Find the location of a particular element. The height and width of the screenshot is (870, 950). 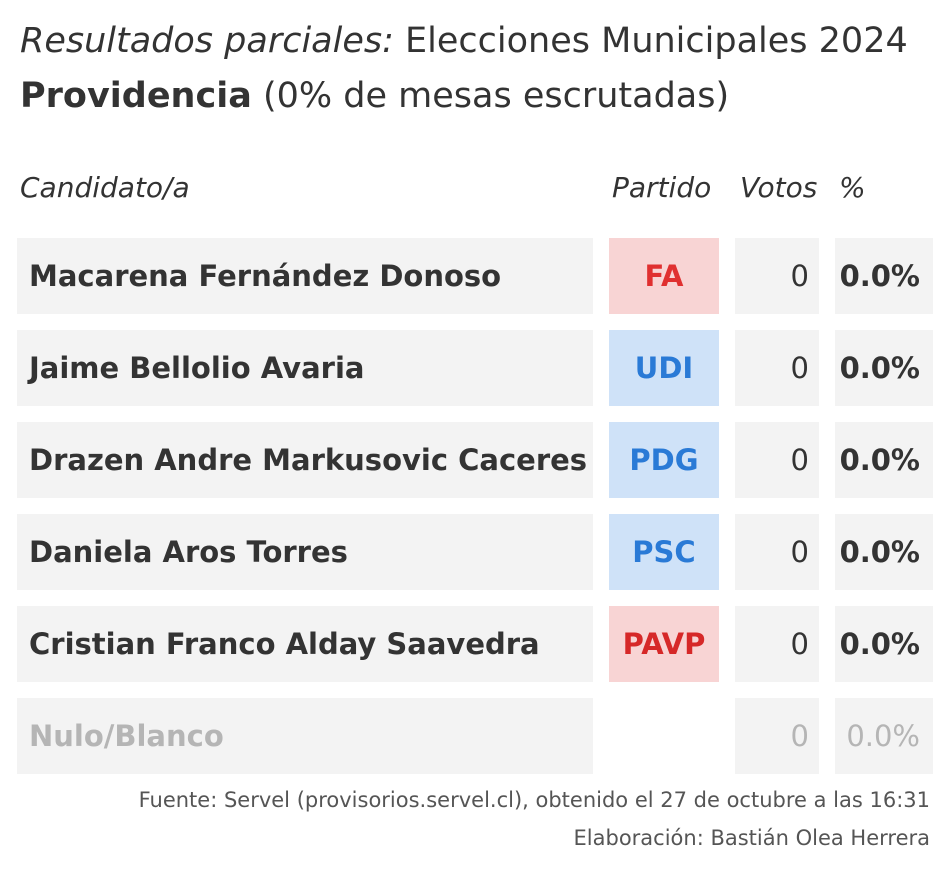

table-row: Daniela Aros Torres PSC 0 0.0% is located at coordinates (475, 552).